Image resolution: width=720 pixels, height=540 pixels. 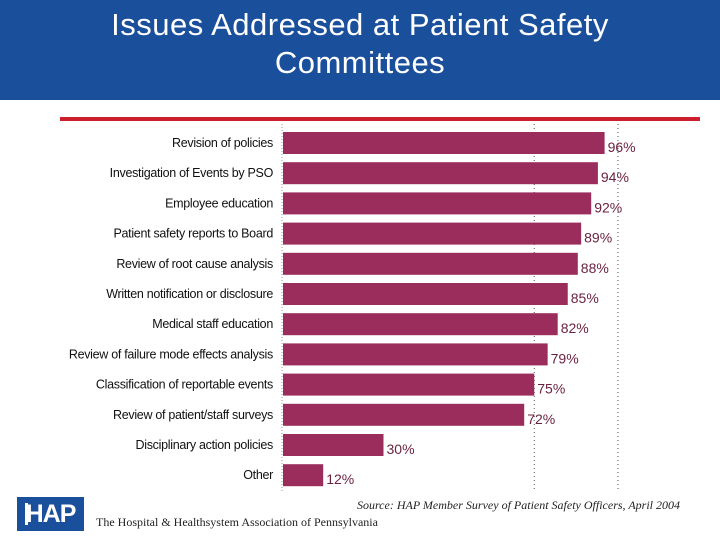 What do you see at coordinates (192, 173) in the screenshot?
I see `category-label-2: Investigation of Events by PSO` at bounding box center [192, 173].